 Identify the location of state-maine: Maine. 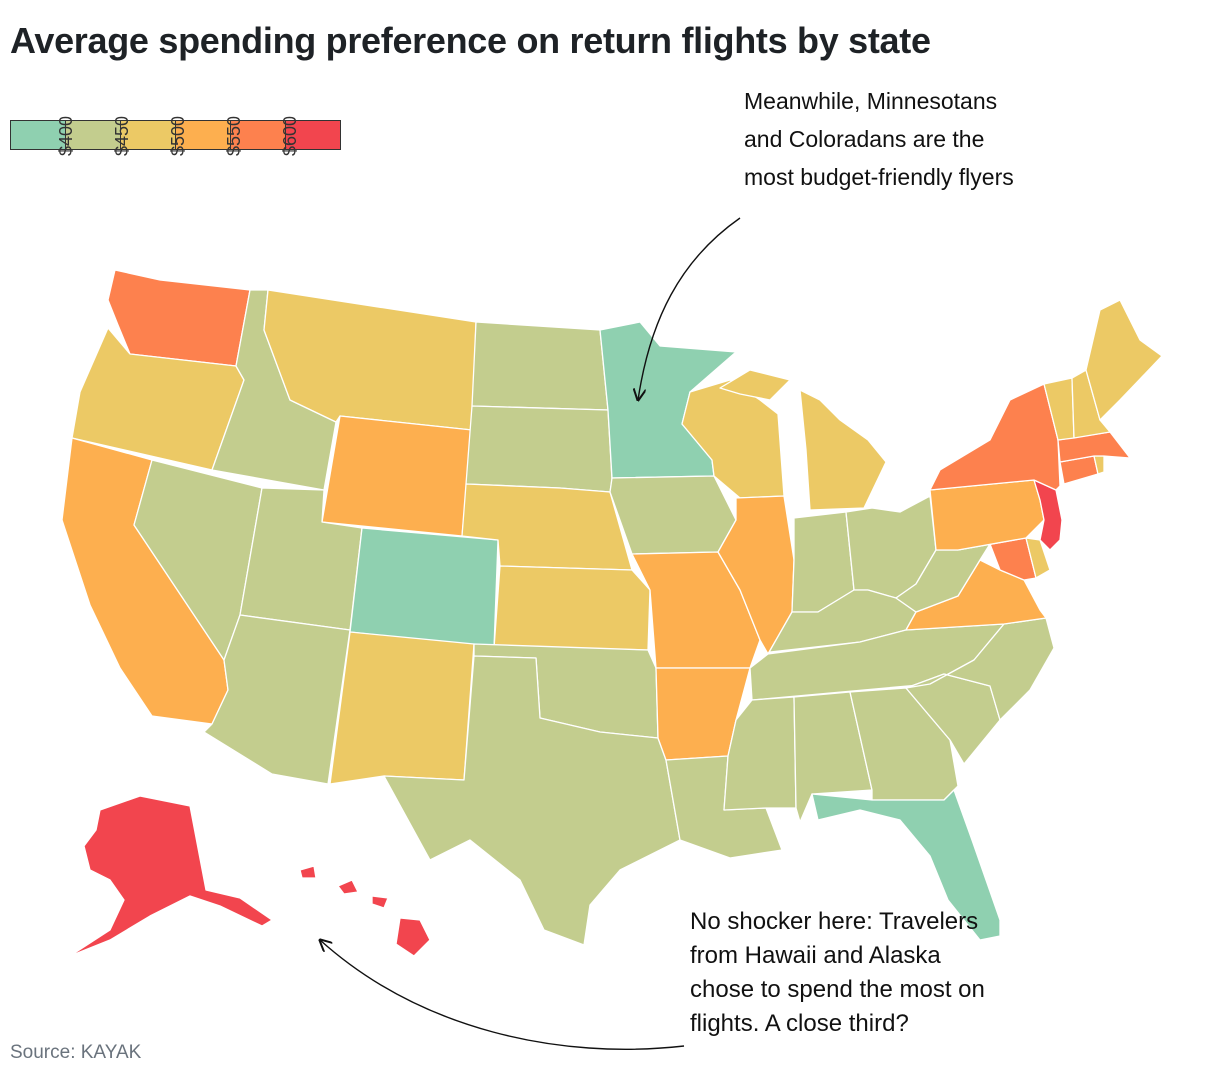
(1124, 360).